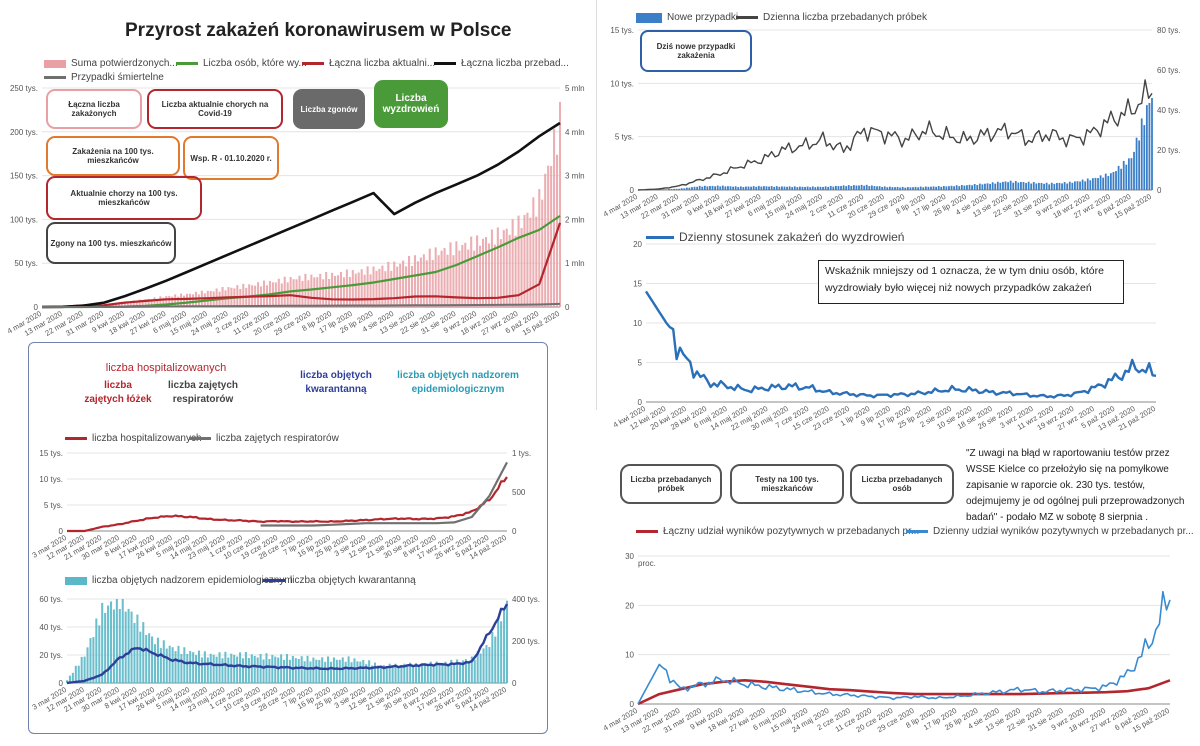  What do you see at coordinates (831, 17) in the screenshot?
I see `legend-item-daily-tests: Dzienna liczba przebadanych próbek` at bounding box center [831, 17].